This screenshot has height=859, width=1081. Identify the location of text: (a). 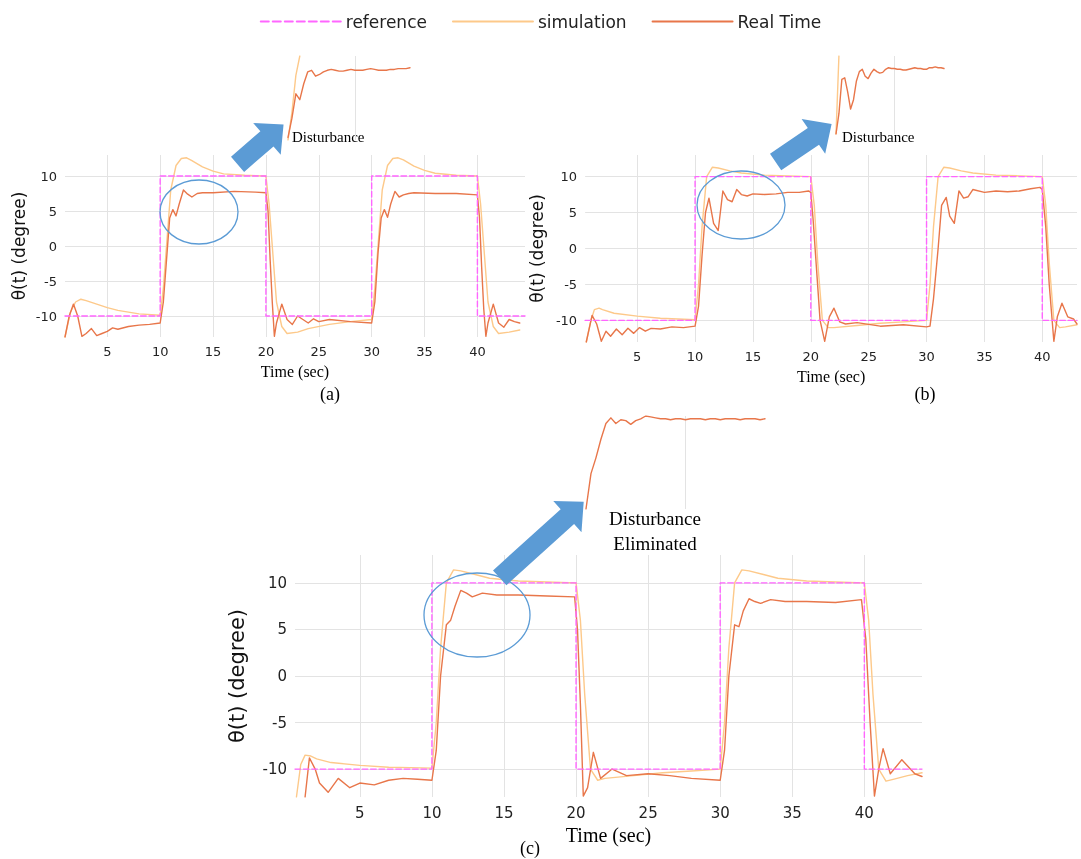
(330, 394).